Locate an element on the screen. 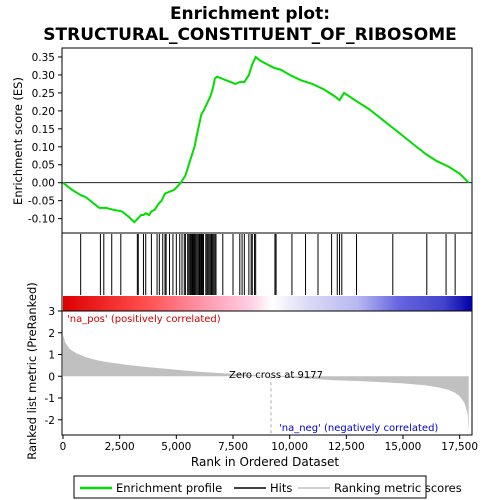 The image size is (500, 500). metric-y-tick-label: 2 is located at coordinates (51, 334).